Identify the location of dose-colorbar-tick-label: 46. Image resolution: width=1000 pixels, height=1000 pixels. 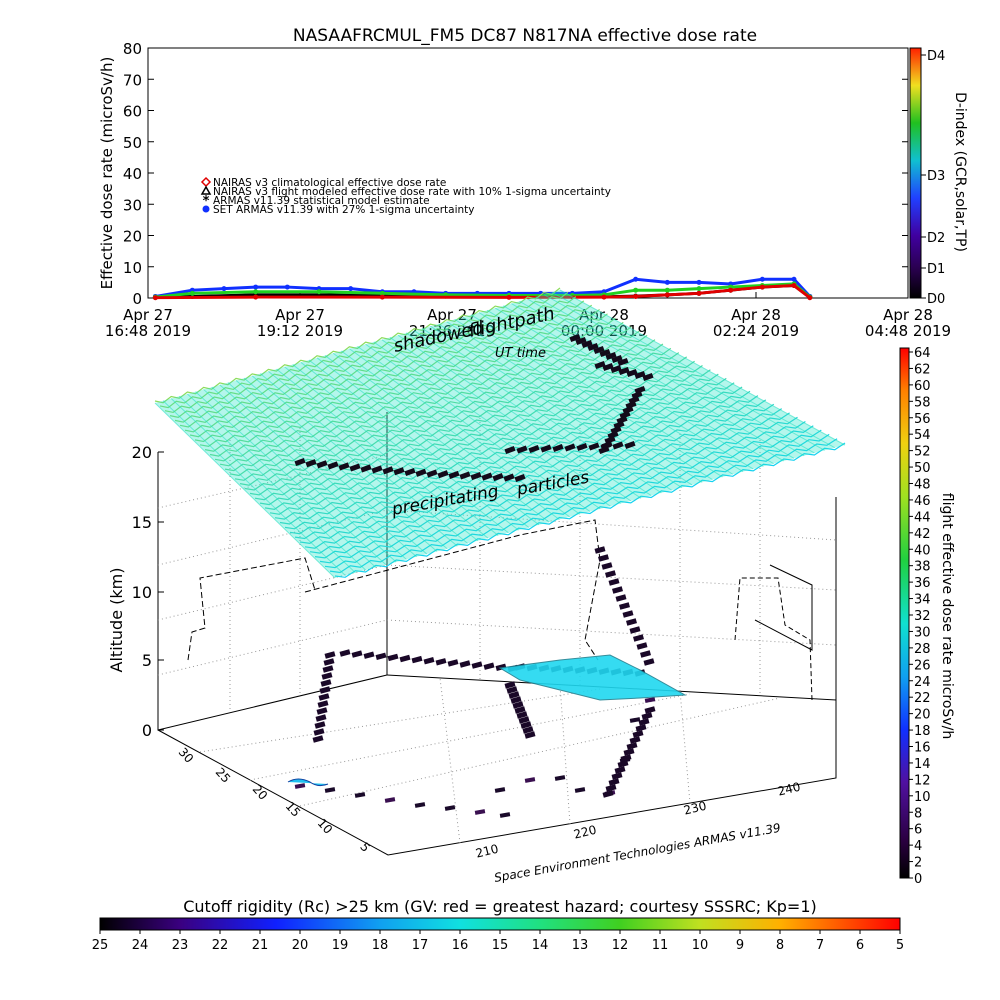
(922, 501).